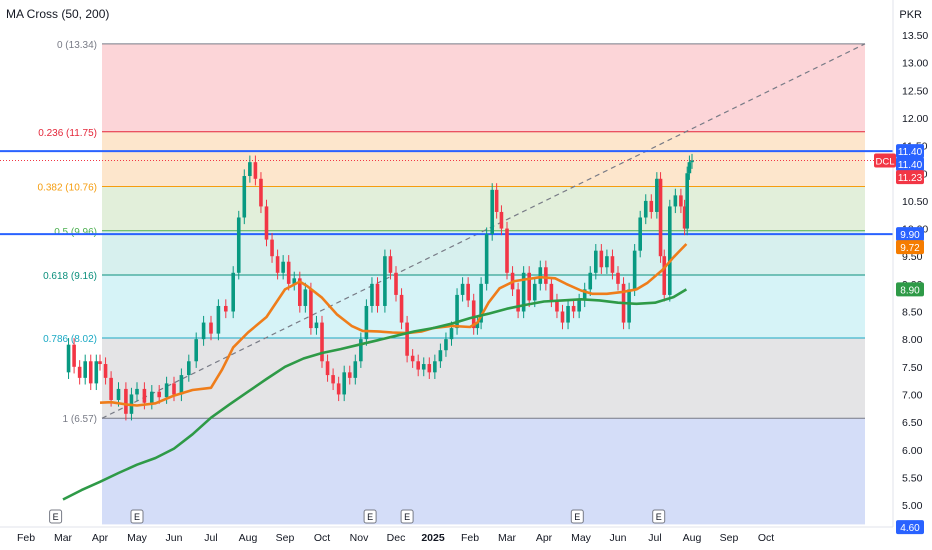 This screenshot has width=932, height=550. What do you see at coordinates (70, 276) in the screenshot?
I see `fib-level-label: 0.618 (9.16)` at bounding box center [70, 276].